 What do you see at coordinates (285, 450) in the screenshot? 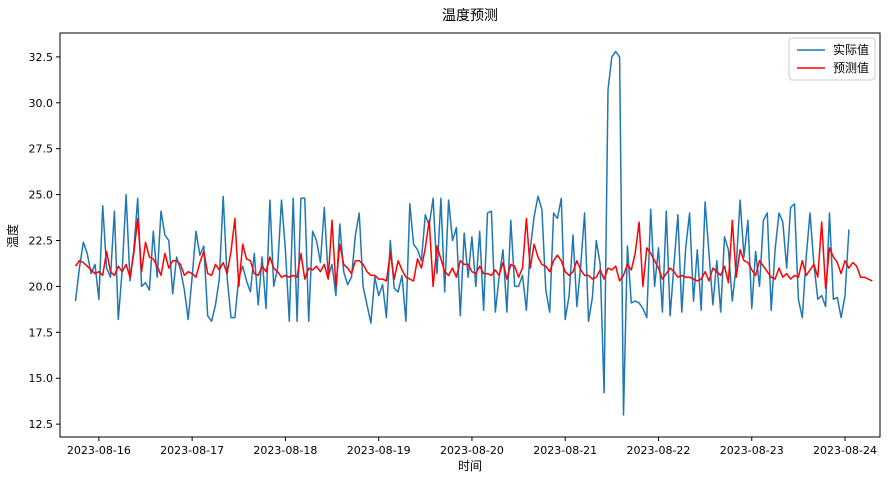
I see `x-tick-label-2: 2023-08-18` at bounding box center [285, 450].